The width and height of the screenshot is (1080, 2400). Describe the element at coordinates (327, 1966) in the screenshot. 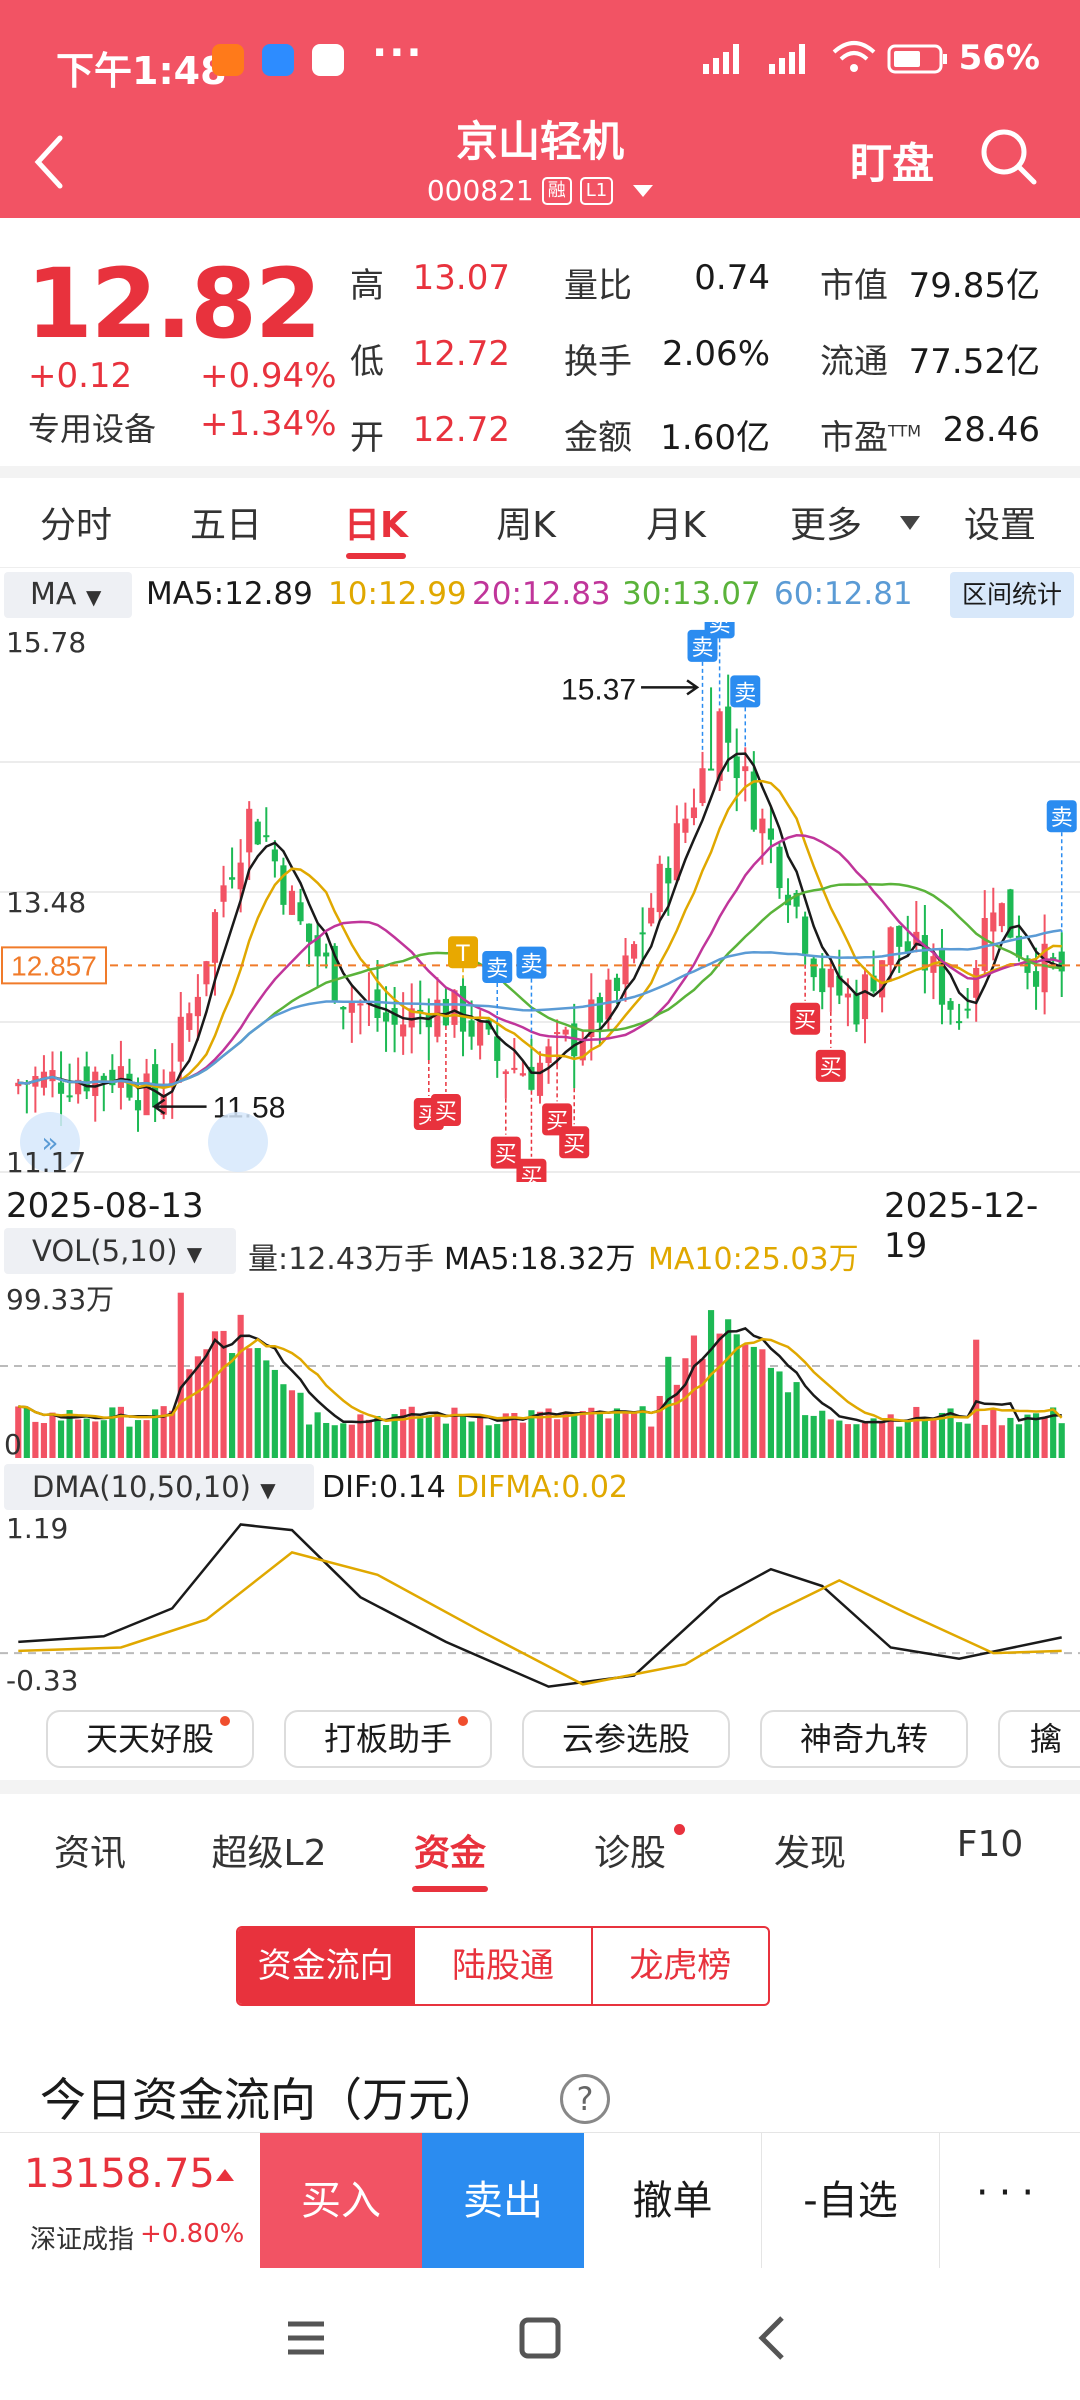

I see `segment-fund-flow: 资金流向` at that location.